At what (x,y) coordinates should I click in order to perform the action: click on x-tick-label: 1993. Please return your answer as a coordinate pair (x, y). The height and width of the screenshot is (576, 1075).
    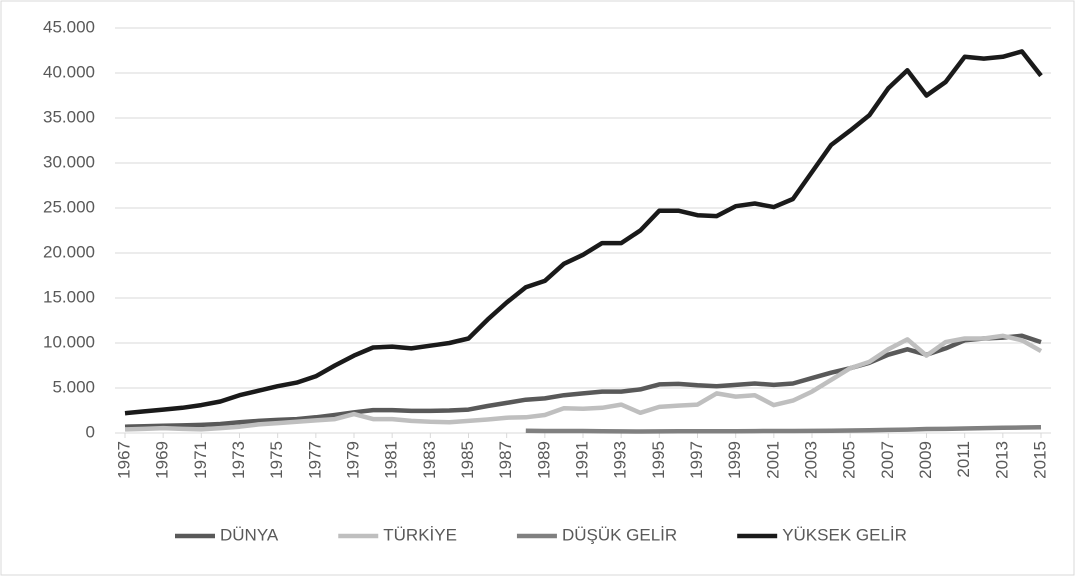
    Looking at the image, I should click on (620, 460).